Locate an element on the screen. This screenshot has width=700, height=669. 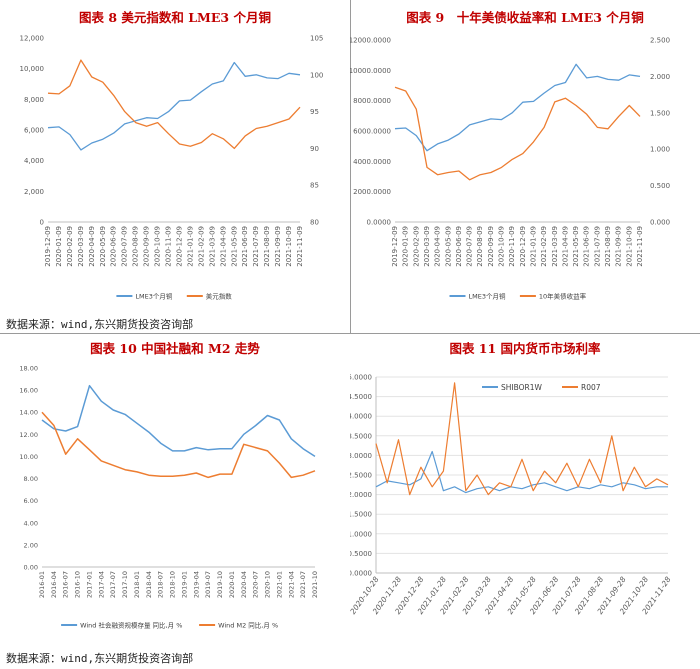
y-tick-label: 2000.0000 is located at coordinates (372, 192).